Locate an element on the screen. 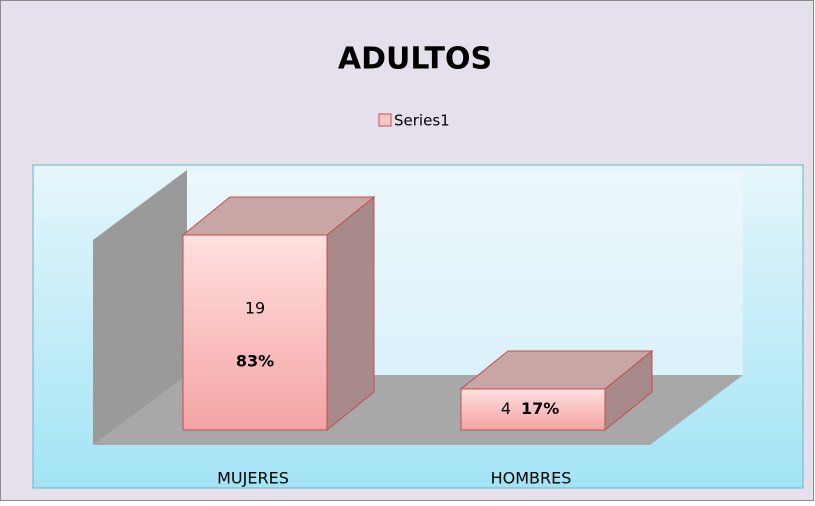  bar-side is located at coordinates (350, 313).